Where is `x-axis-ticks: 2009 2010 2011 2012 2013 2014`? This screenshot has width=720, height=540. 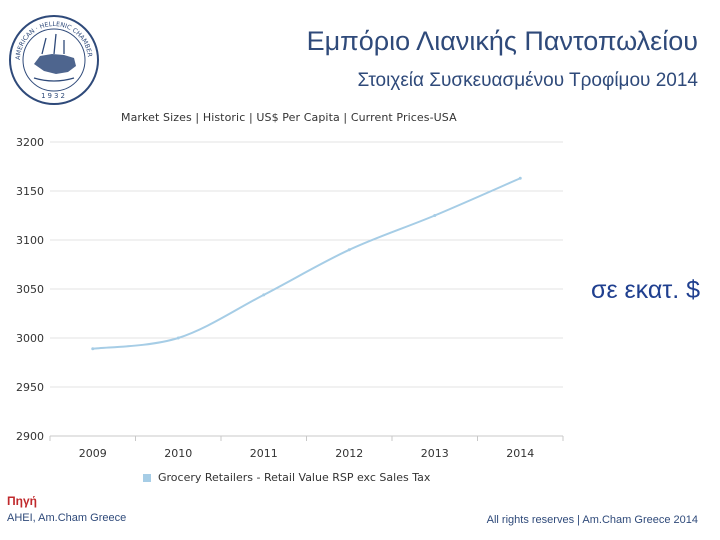
x-axis-ticks: 2009 2010 2011 2012 2013 2014 is located at coordinates (306, 448).